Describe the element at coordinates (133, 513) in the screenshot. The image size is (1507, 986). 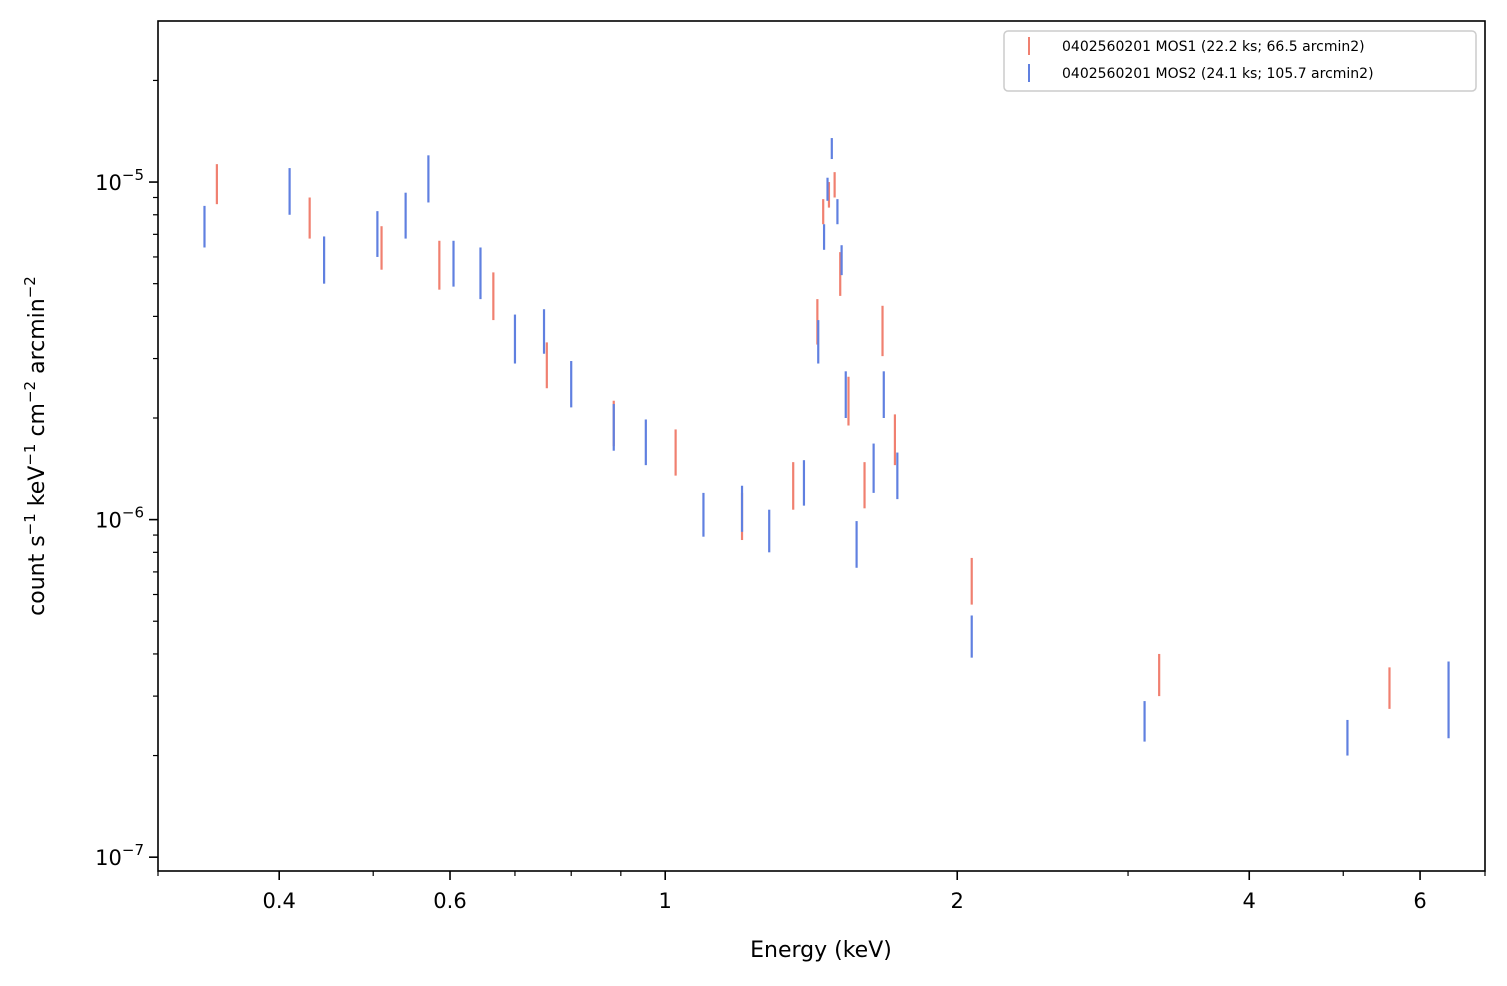
I see `y-tick-label-exponent: −6` at that location.